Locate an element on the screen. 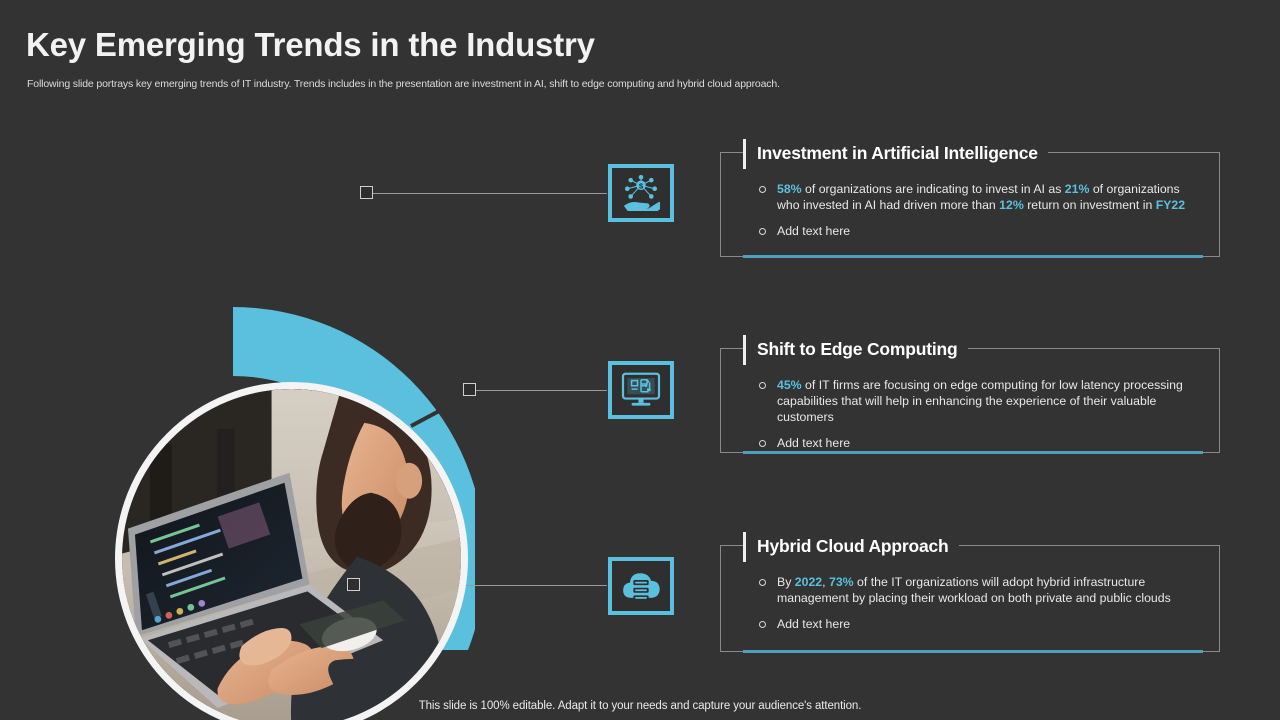  card-title: Shift to Edge Computing is located at coordinates (857, 349).